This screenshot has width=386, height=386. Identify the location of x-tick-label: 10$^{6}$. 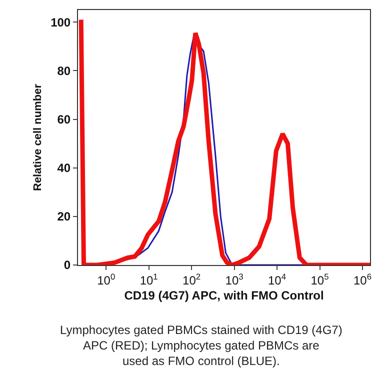
(362, 279).